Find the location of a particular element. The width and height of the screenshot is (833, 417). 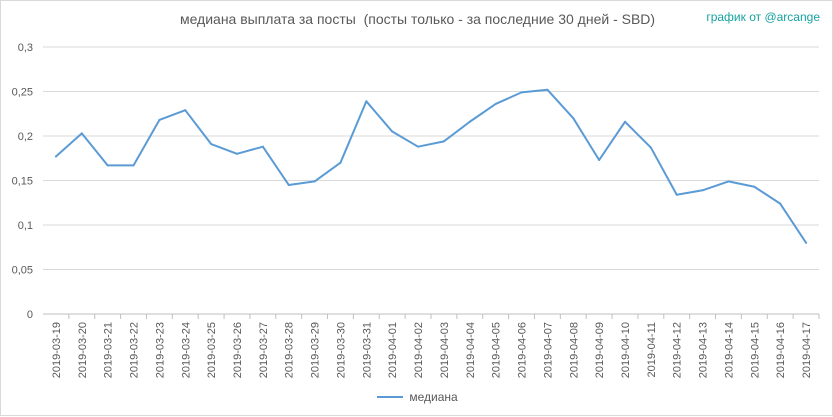

legend: медиана is located at coordinates (417, 397).